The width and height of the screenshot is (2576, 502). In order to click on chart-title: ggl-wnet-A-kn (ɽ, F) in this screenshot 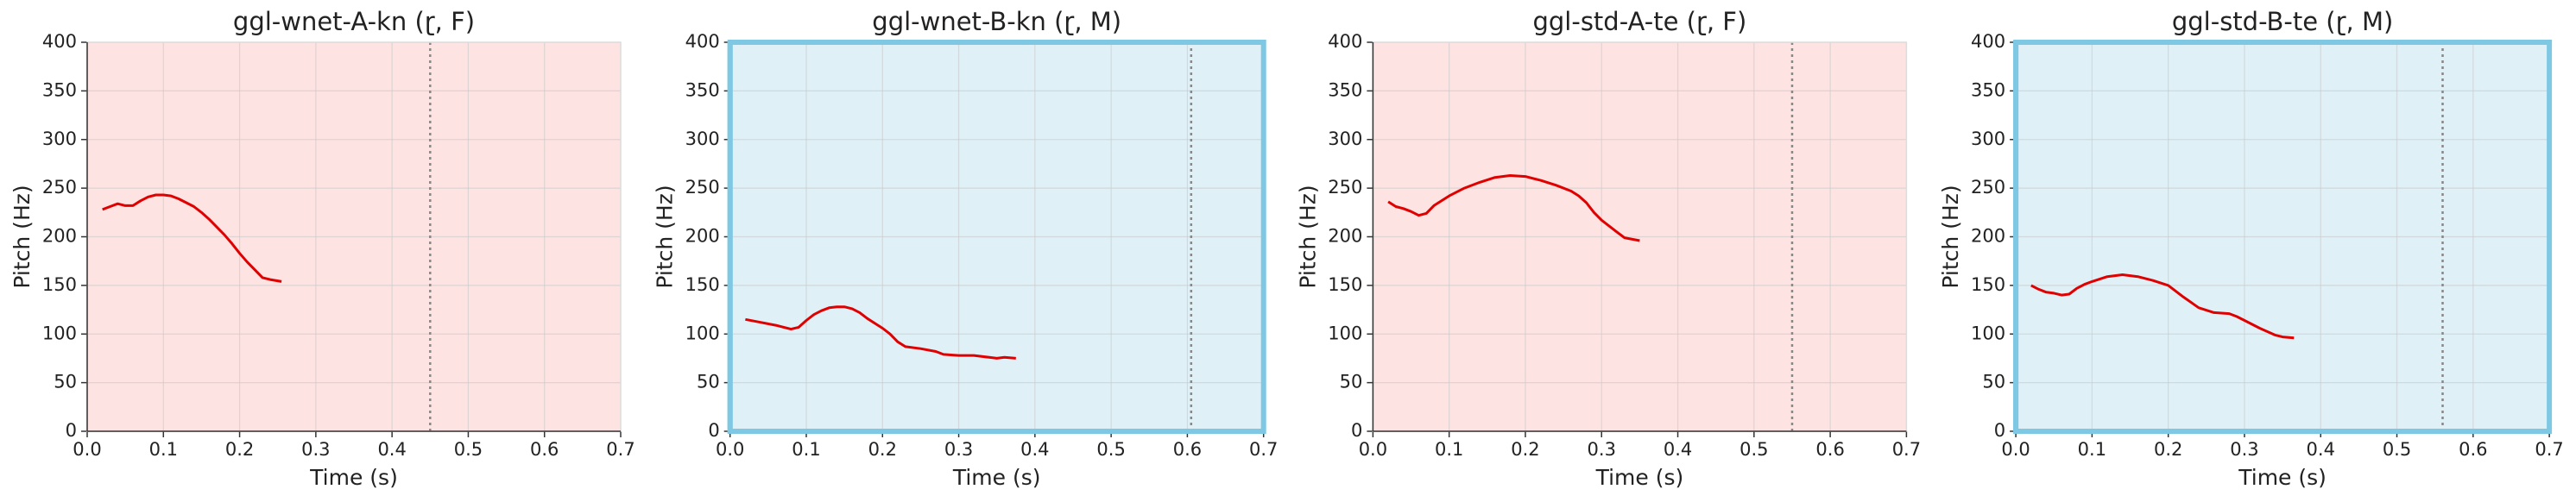, I will do `click(354, 21)`.